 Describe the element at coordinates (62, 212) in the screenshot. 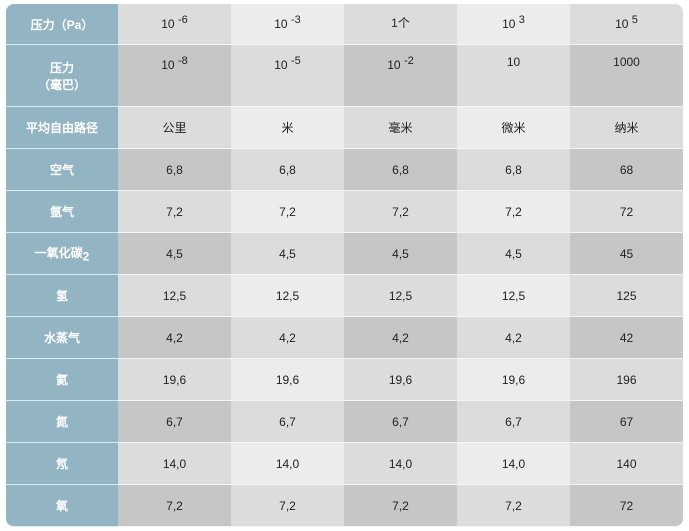

I see `gas-label: 氩气` at that location.